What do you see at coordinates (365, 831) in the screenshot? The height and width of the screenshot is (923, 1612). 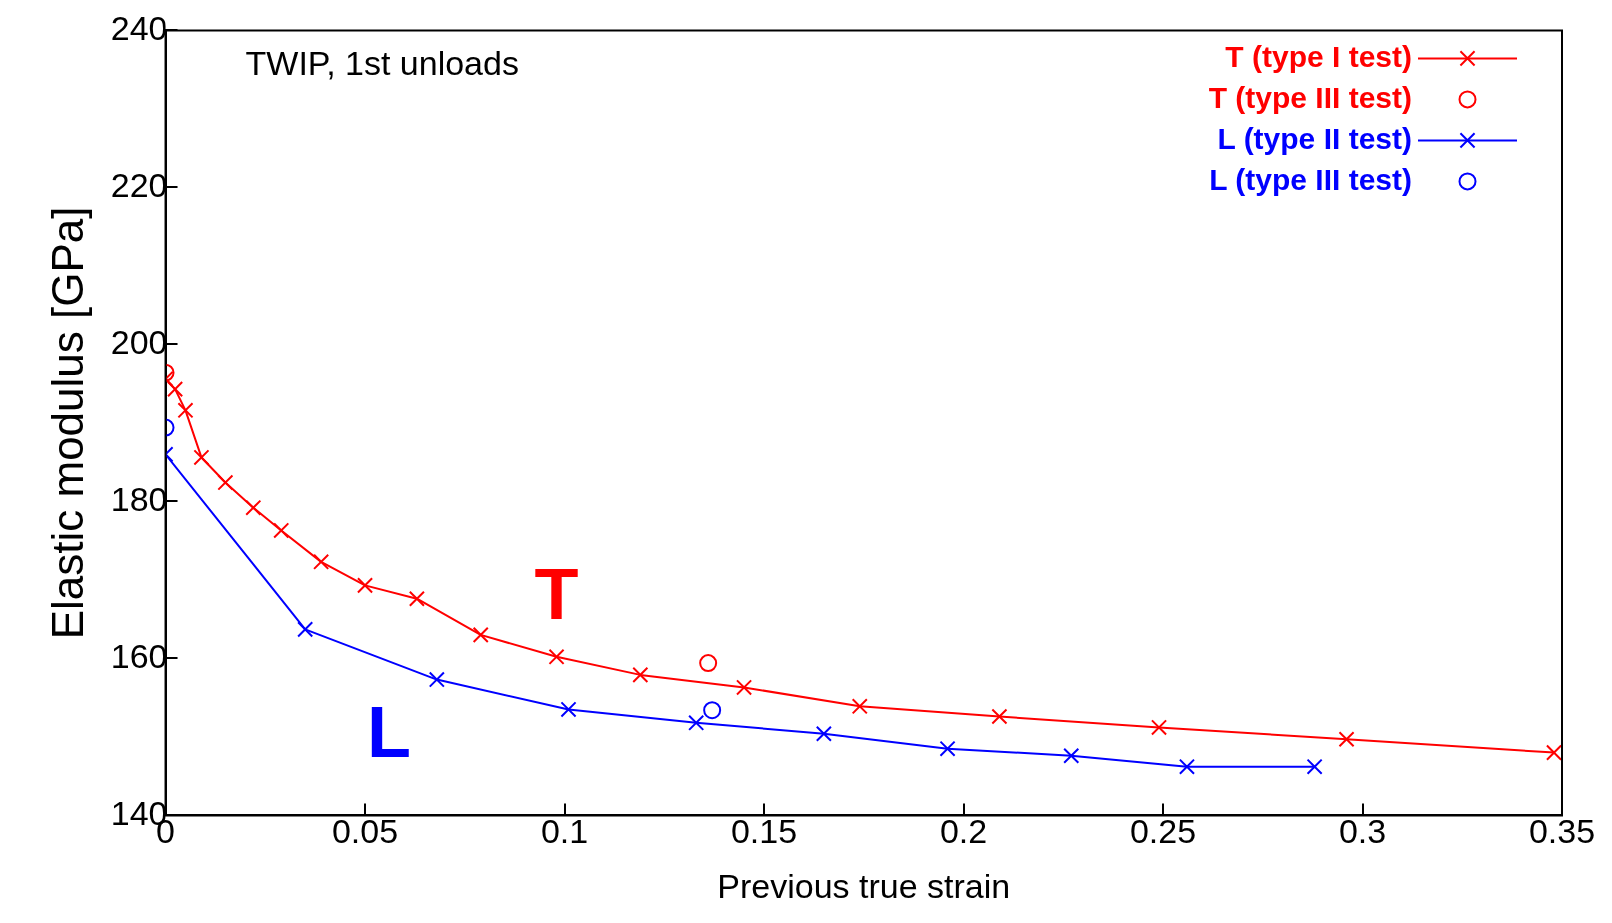 I see `x-tick-label: 0.05` at bounding box center [365, 831].